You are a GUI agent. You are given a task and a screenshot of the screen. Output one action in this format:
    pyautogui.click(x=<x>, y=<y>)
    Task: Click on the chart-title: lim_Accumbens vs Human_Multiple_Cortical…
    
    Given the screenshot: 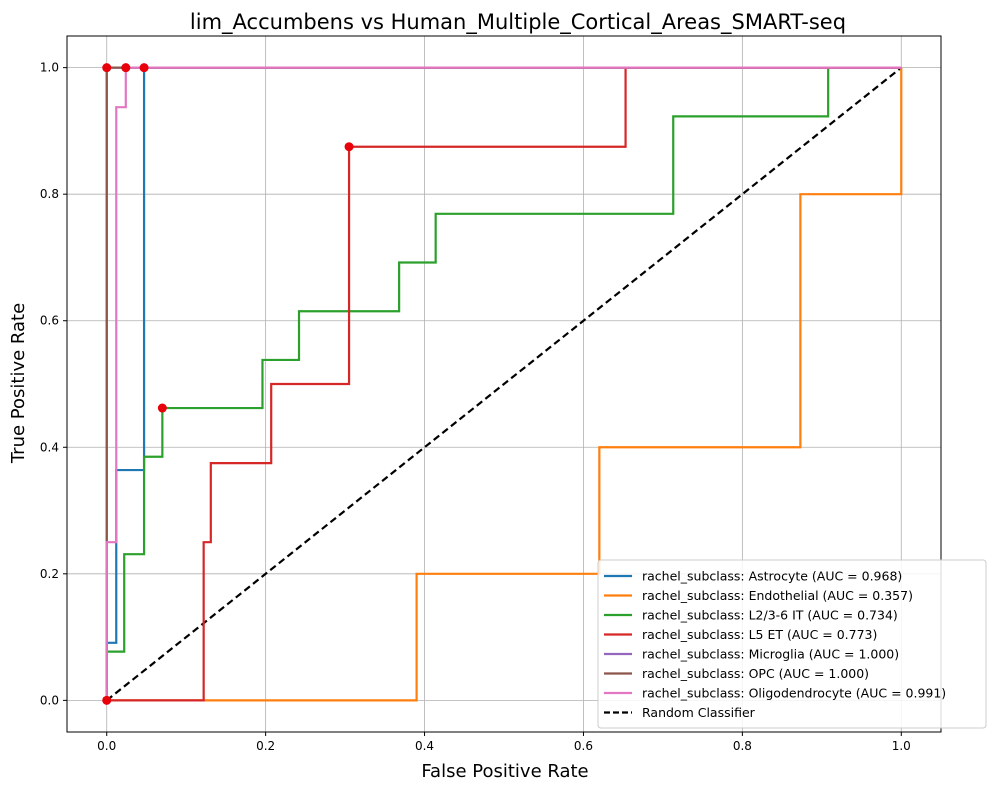 What is the action you would take?
    pyautogui.click(x=518, y=22)
    